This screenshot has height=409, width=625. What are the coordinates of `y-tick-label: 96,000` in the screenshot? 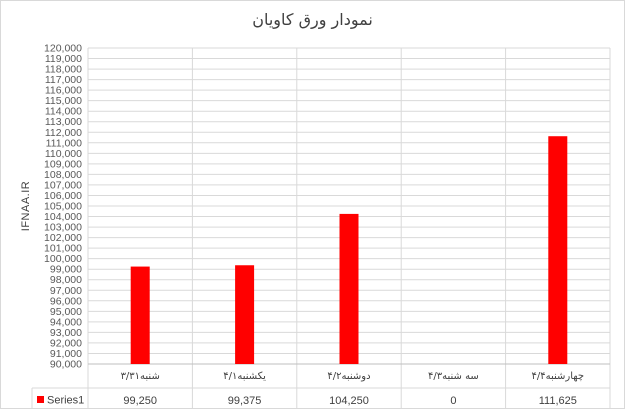 It's located at (66, 301).